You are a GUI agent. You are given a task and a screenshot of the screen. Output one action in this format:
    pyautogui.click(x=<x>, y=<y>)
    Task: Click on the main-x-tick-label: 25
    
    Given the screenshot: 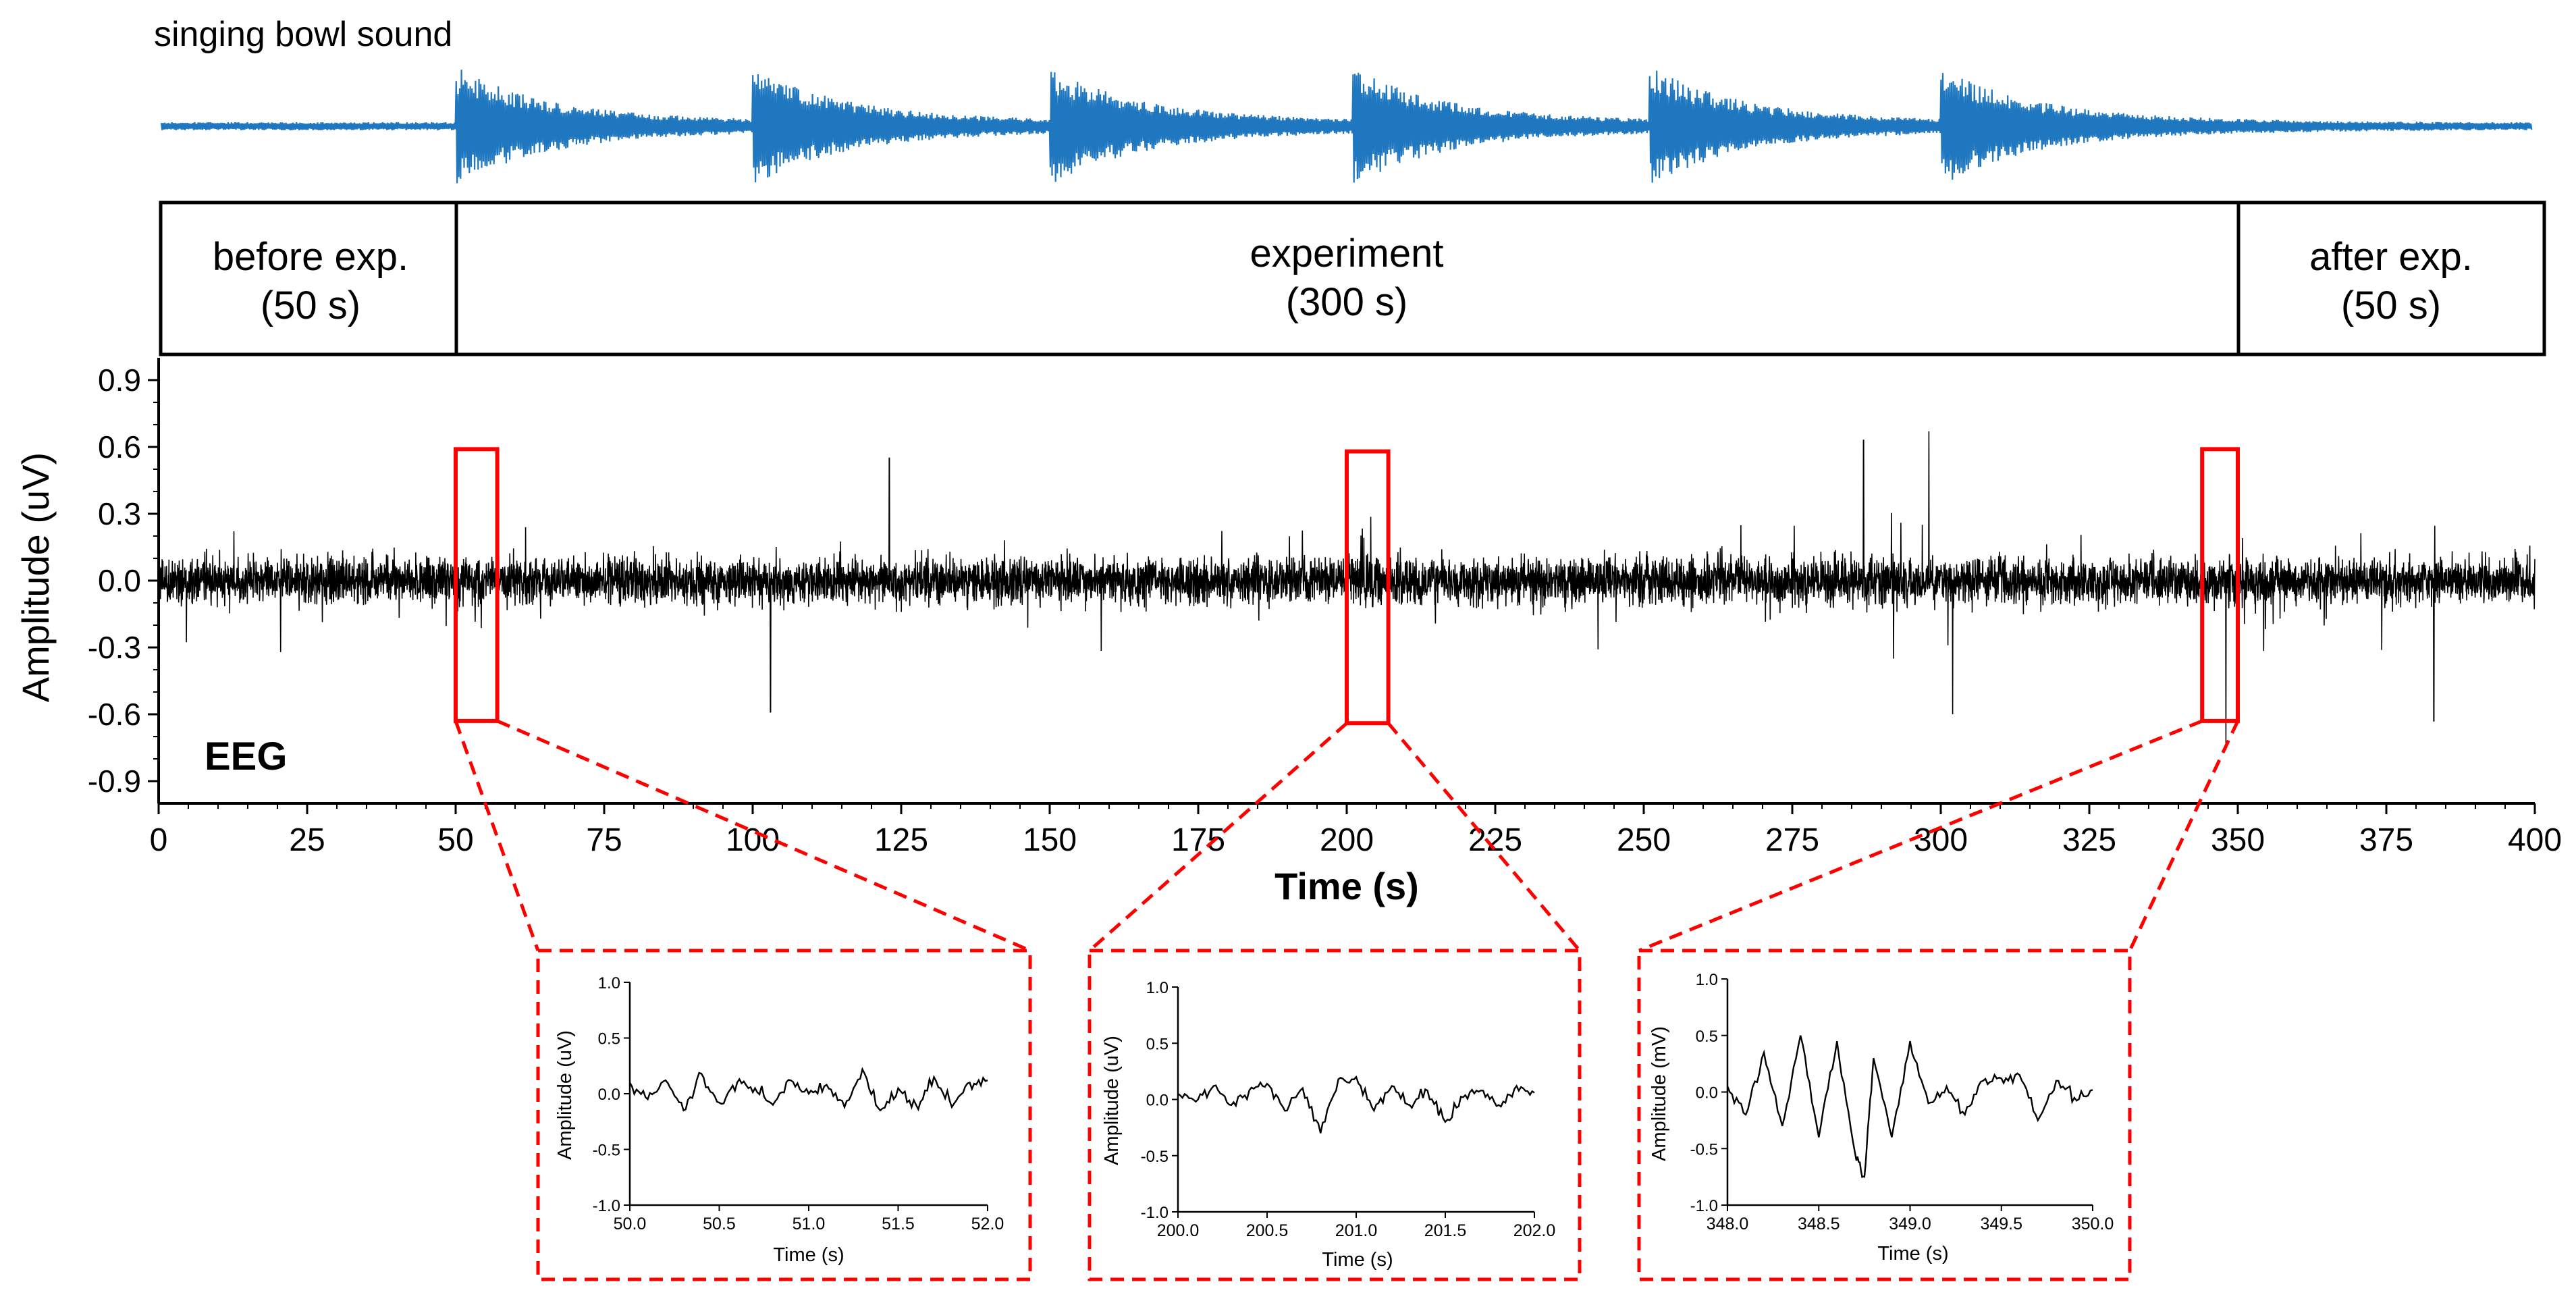 What is the action you would take?
    pyautogui.click(x=307, y=840)
    